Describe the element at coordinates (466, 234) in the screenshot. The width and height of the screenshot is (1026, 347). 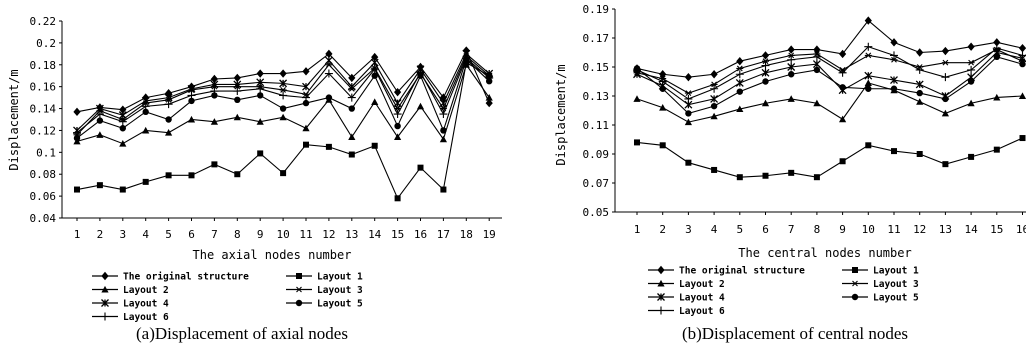
I see `x-tick-label: 18` at that location.